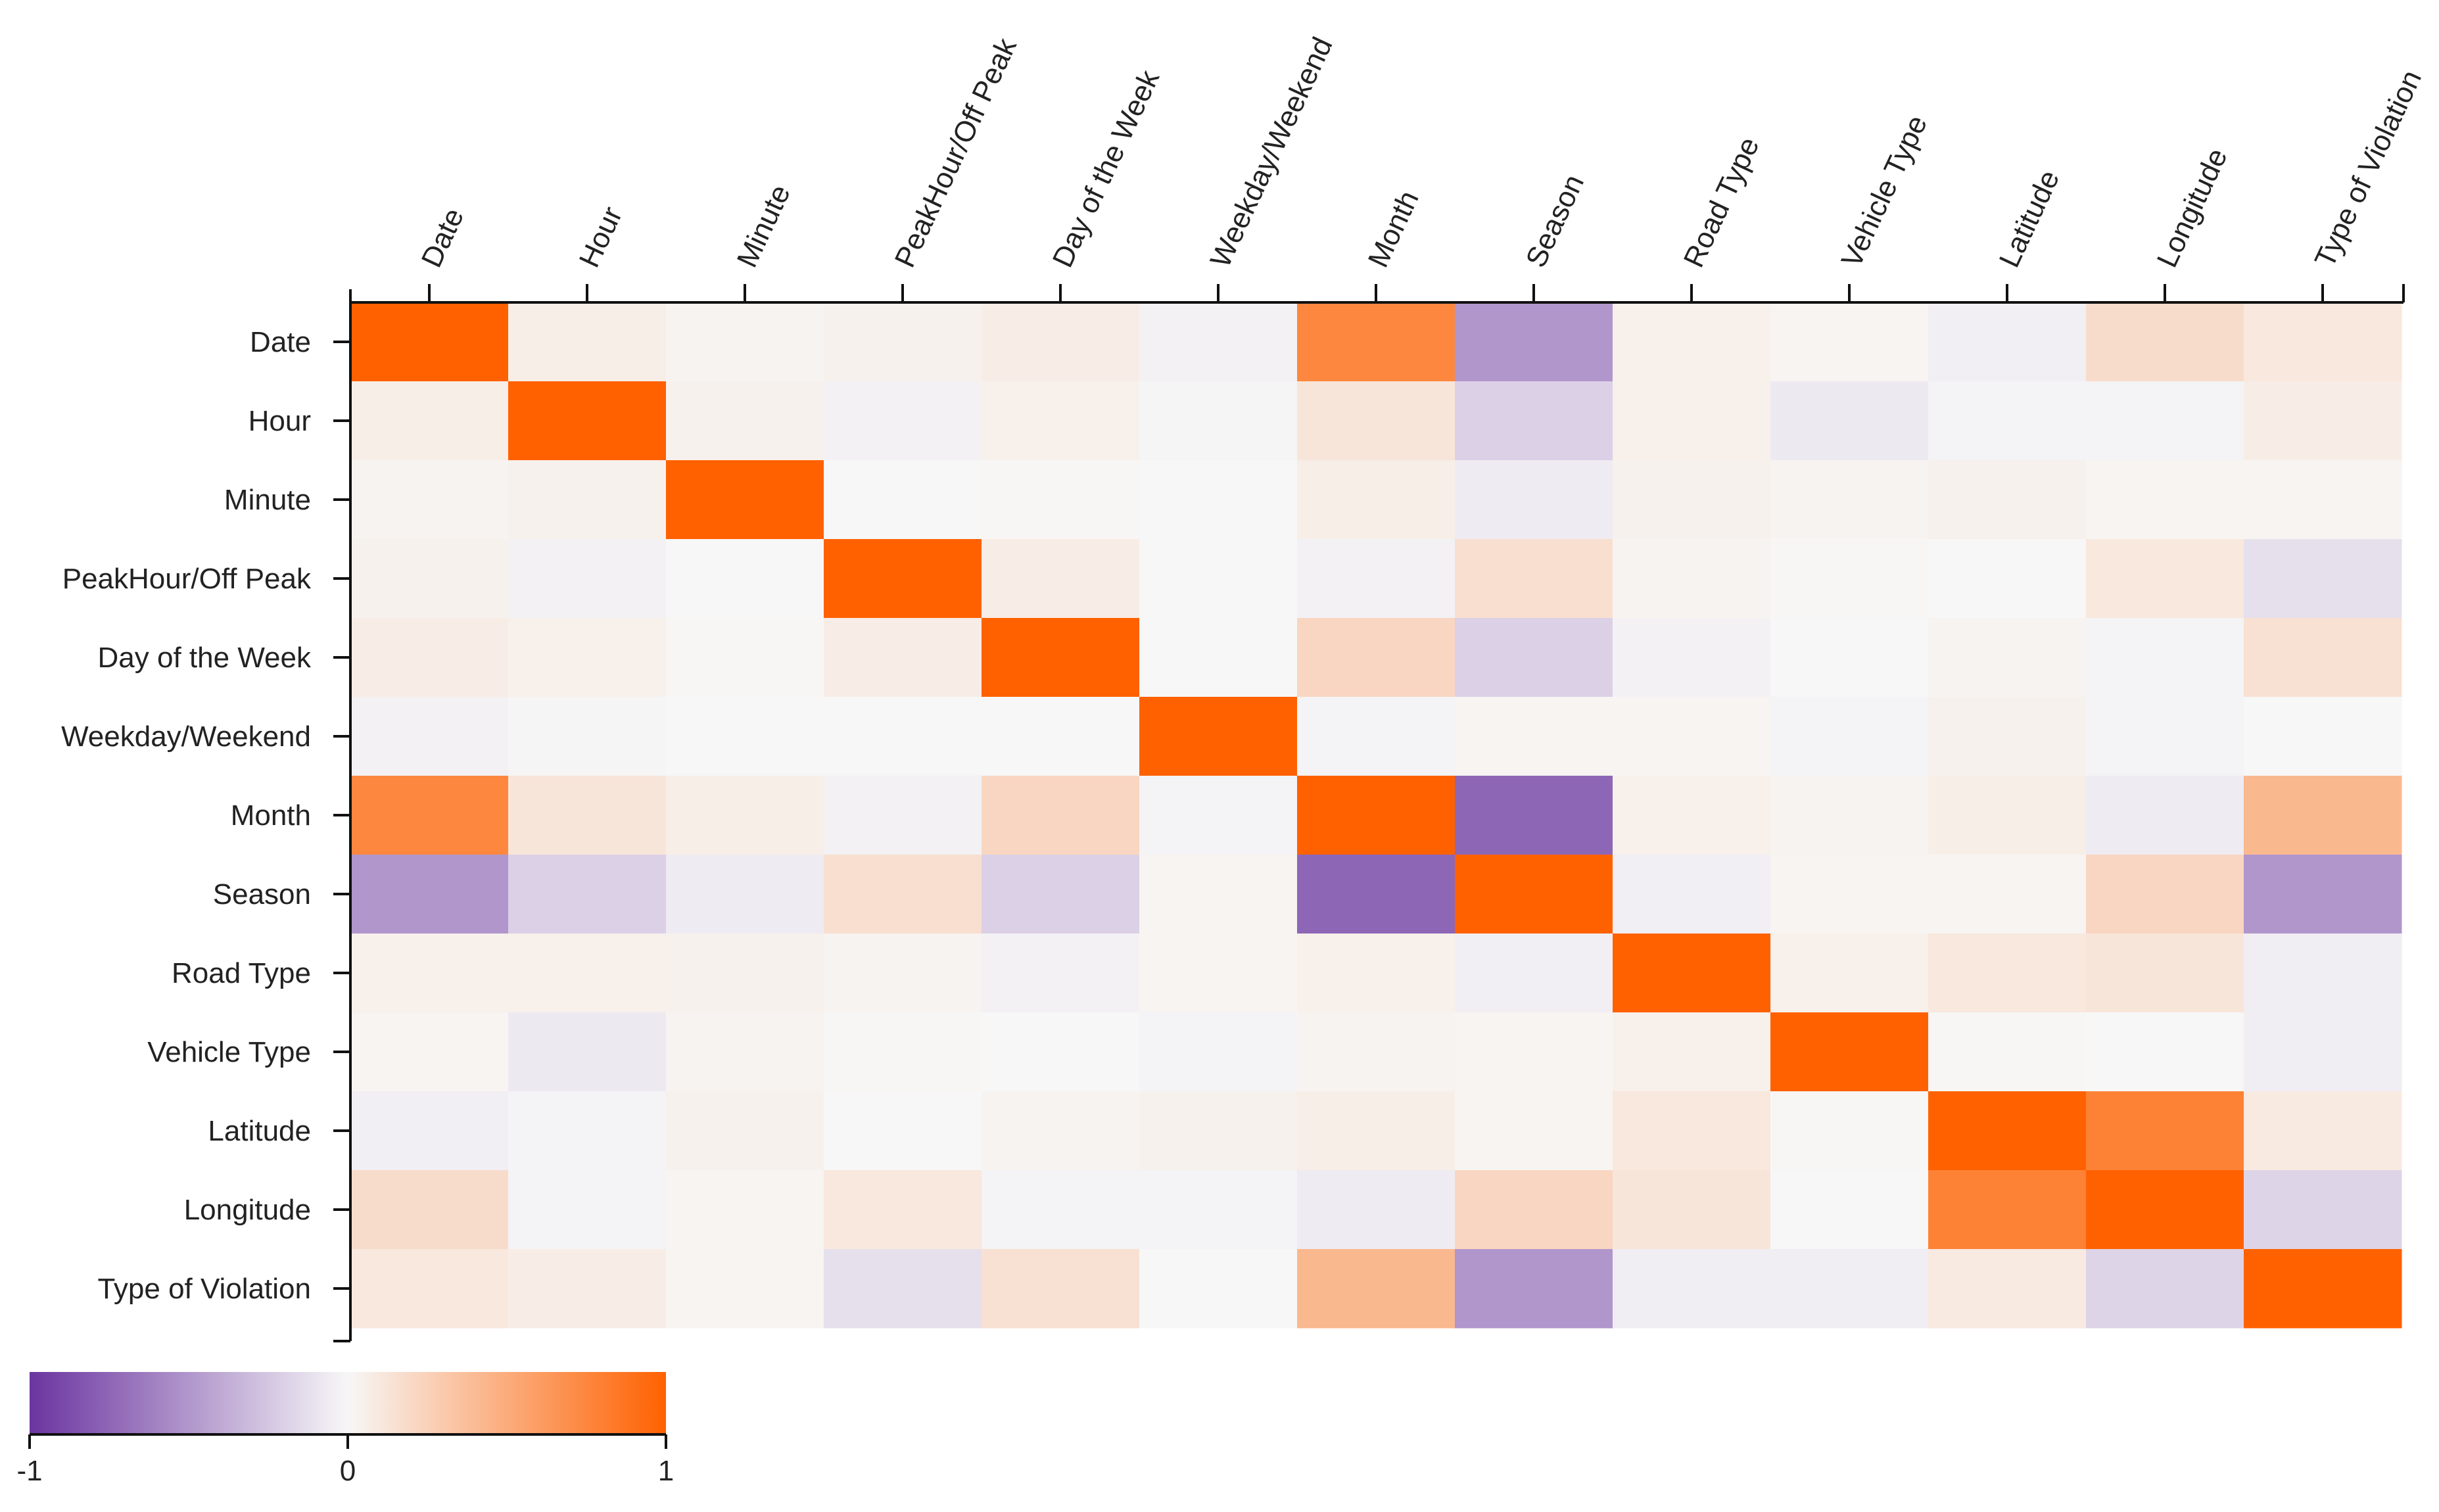 This screenshot has width=2439, height=1512. I want to click on heatmap-cell-vehicle-type-x-date, so click(429, 1052).